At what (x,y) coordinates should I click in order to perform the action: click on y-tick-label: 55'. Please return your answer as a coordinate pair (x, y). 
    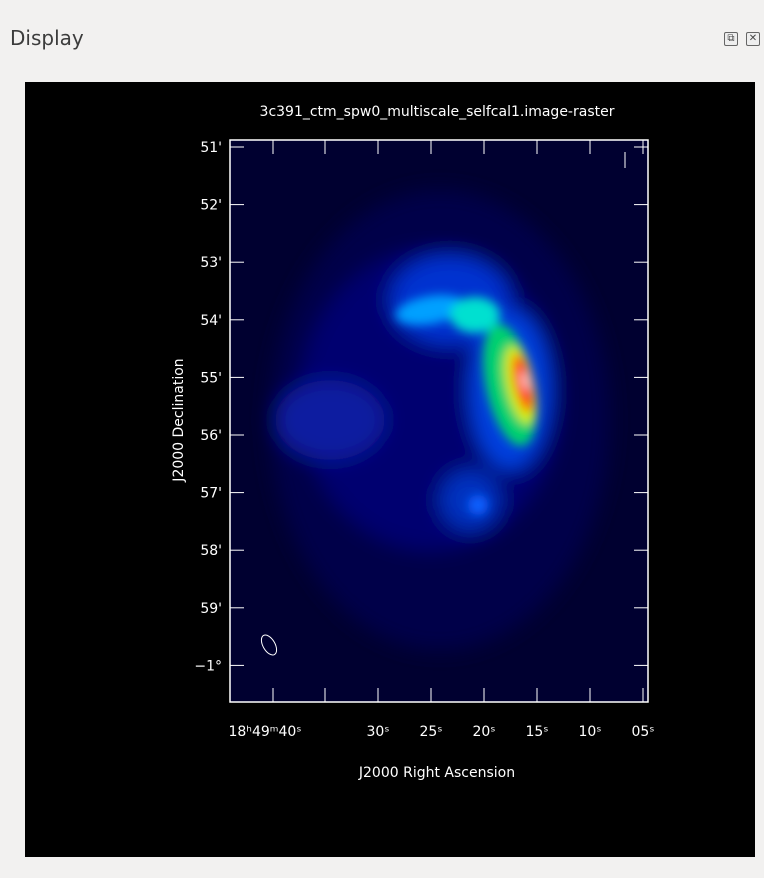
    Looking at the image, I should click on (211, 378).